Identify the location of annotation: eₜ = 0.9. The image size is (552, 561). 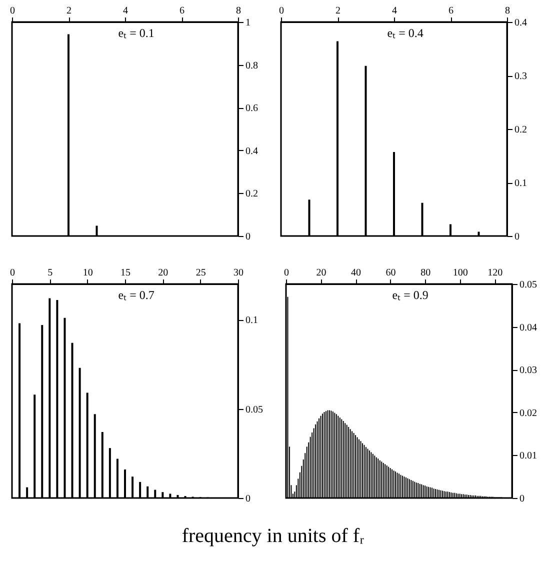
(410, 295).